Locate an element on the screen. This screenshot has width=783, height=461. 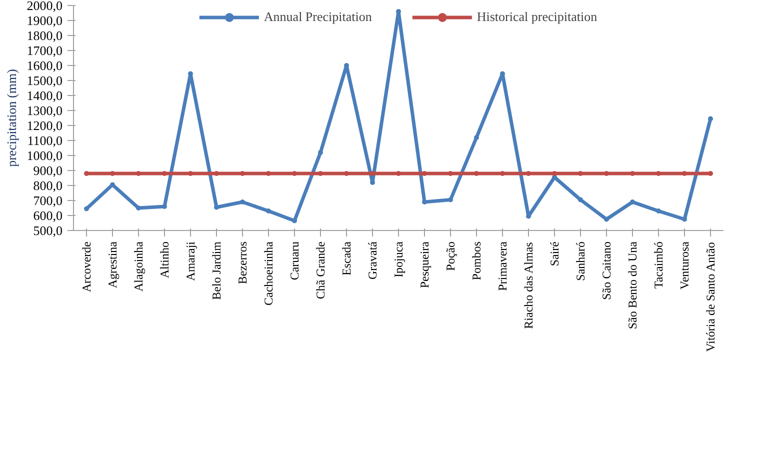
x-tick-label: Venturosa is located at coordinates (685, 265).